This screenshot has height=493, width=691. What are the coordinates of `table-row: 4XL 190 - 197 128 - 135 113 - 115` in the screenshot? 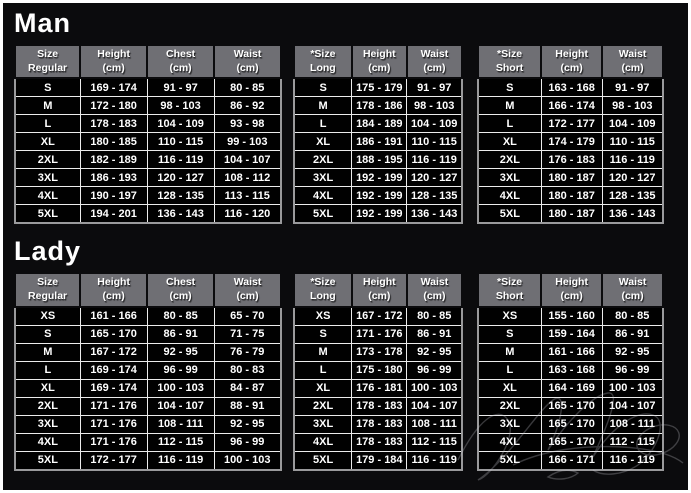 It's located at (148, 196).